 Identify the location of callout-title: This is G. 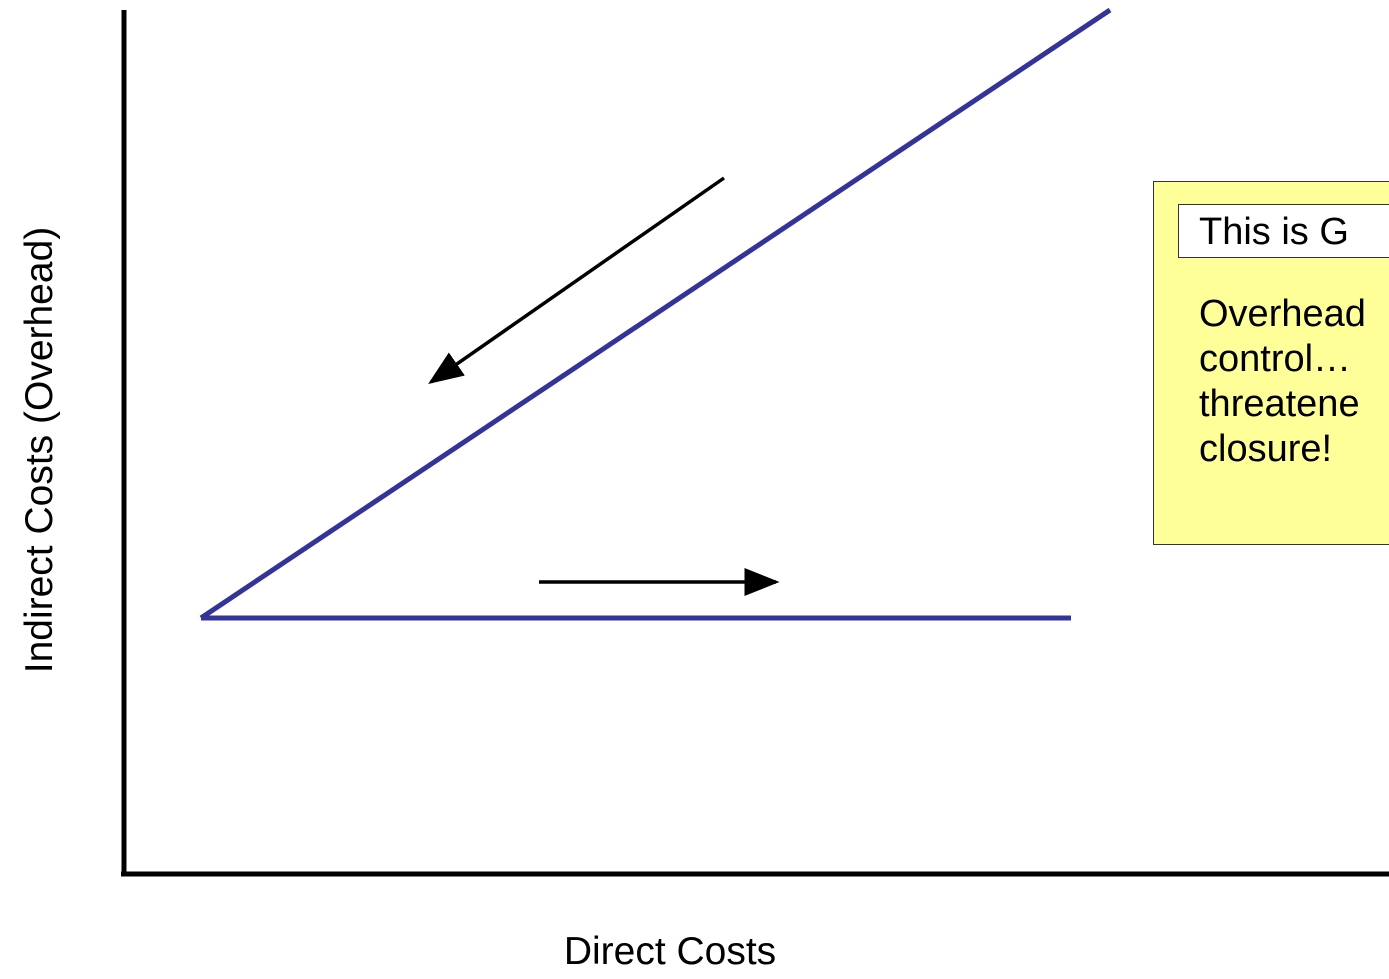
(1283, 231).